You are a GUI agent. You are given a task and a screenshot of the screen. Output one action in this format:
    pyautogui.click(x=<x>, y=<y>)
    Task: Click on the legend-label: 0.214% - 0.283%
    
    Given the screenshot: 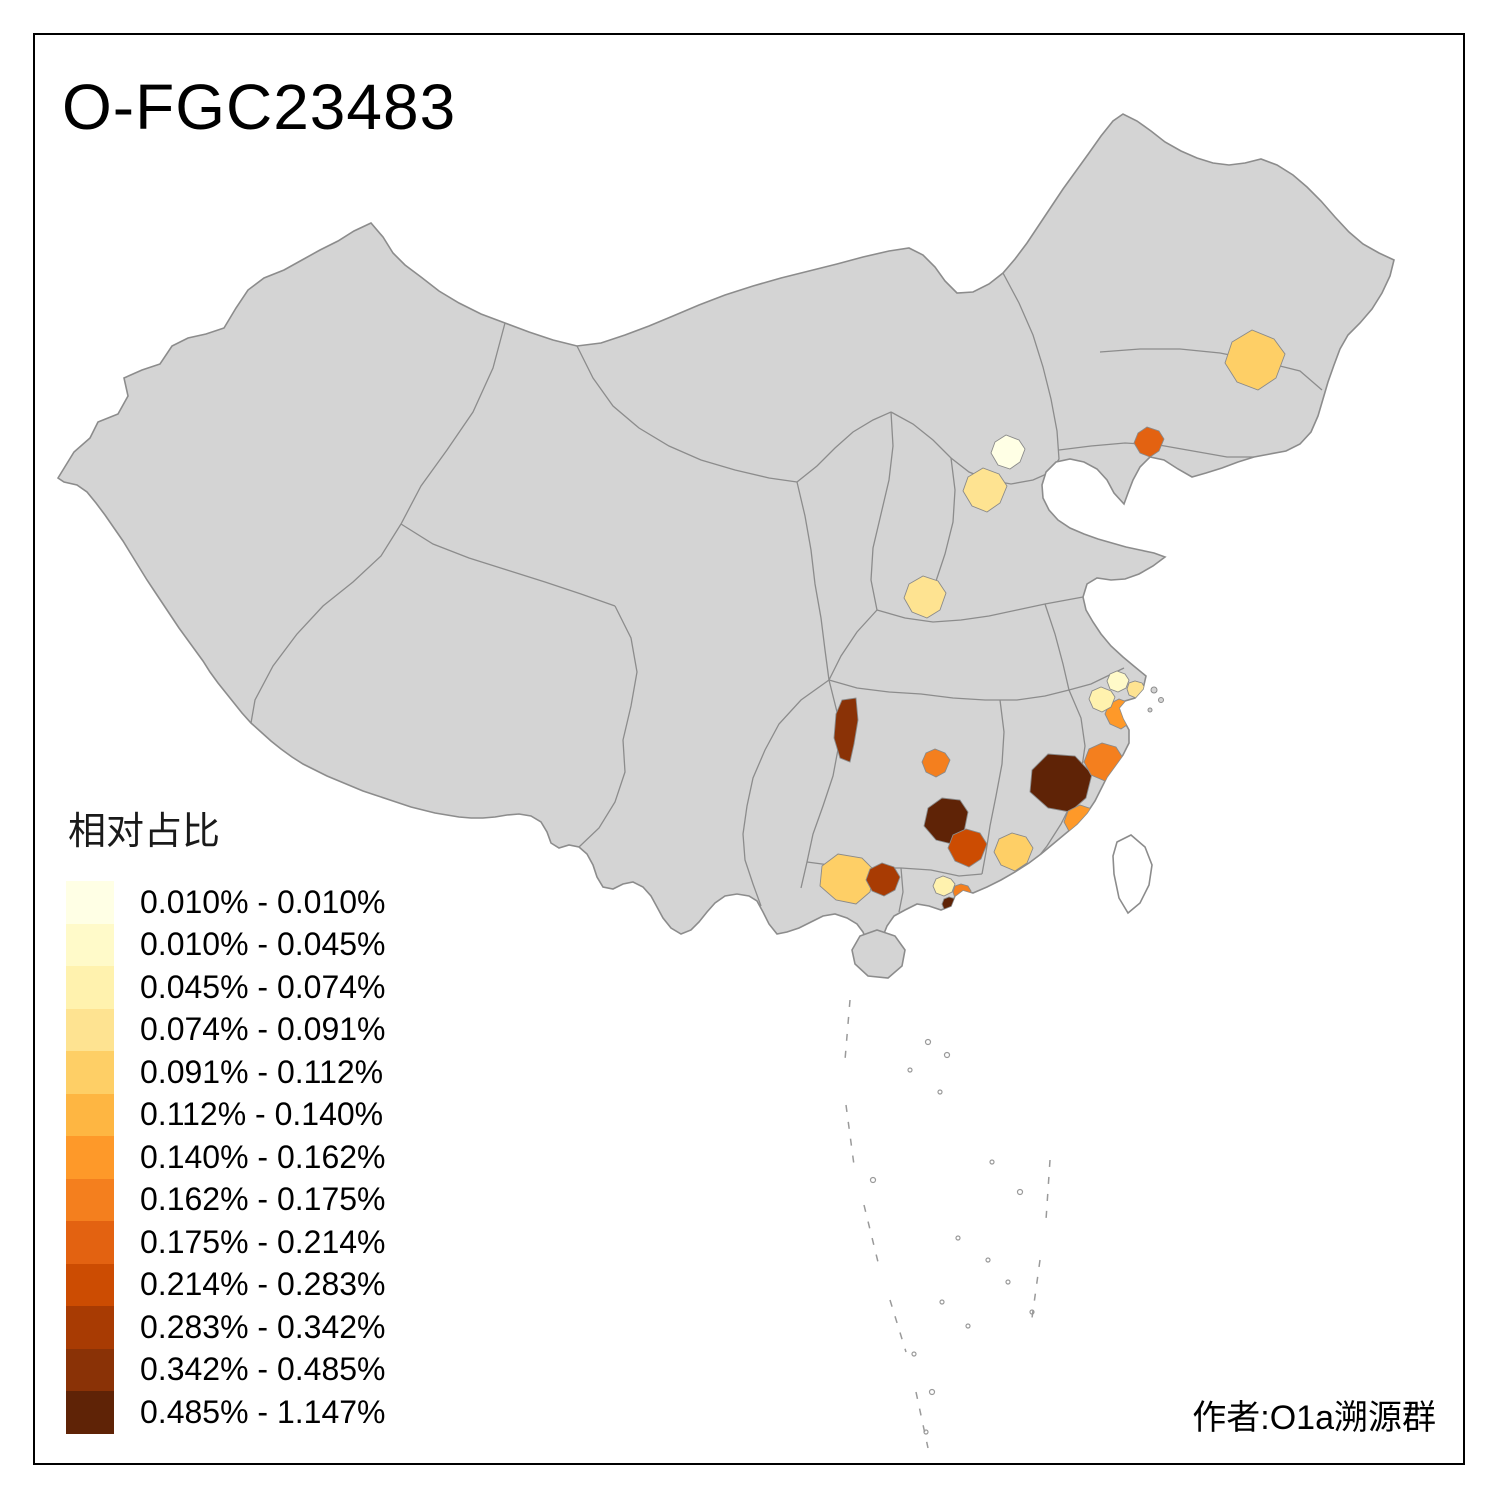 What is the action you would take?
    pyautogui.click(x=263, y=1284)
    